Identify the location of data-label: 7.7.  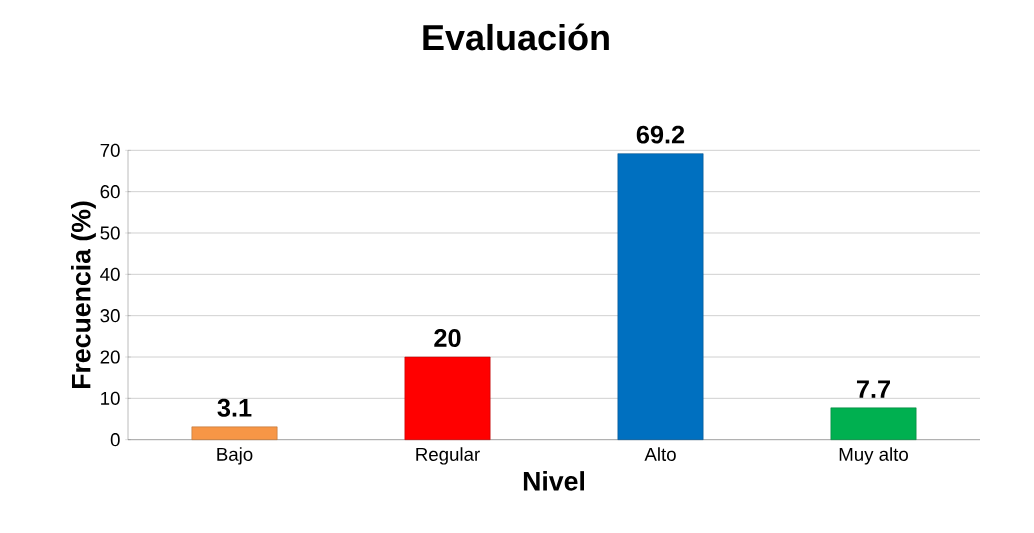
(873, 389).